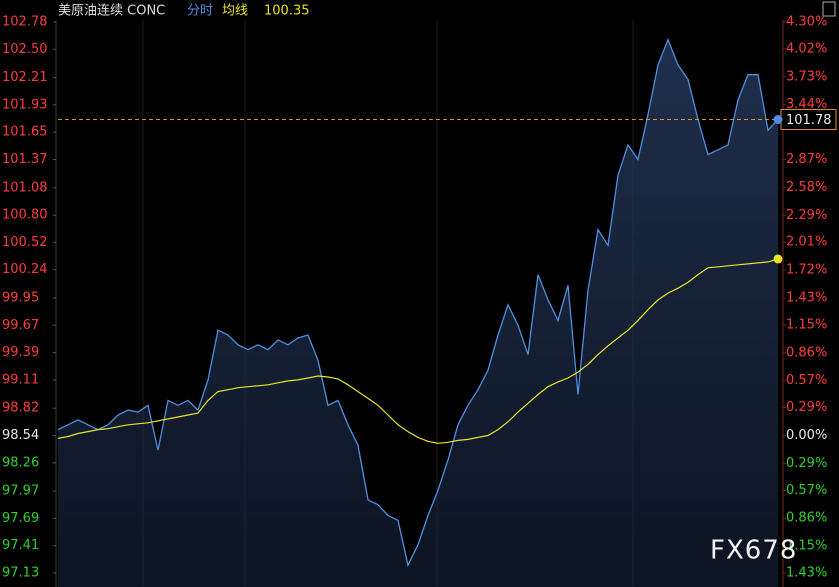  What do you see at coordinates (20, 462) in the screenshot?
I see `y-tick-label: 98.26` at bounding box center [20, 462].